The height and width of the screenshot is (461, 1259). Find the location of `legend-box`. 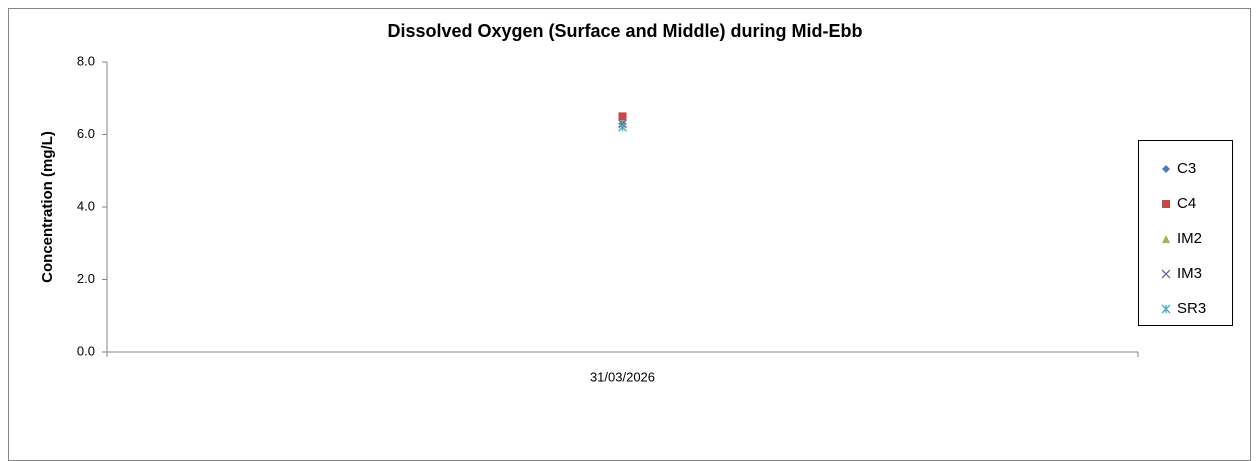

legend-box is located at coordinates (1185, 233).